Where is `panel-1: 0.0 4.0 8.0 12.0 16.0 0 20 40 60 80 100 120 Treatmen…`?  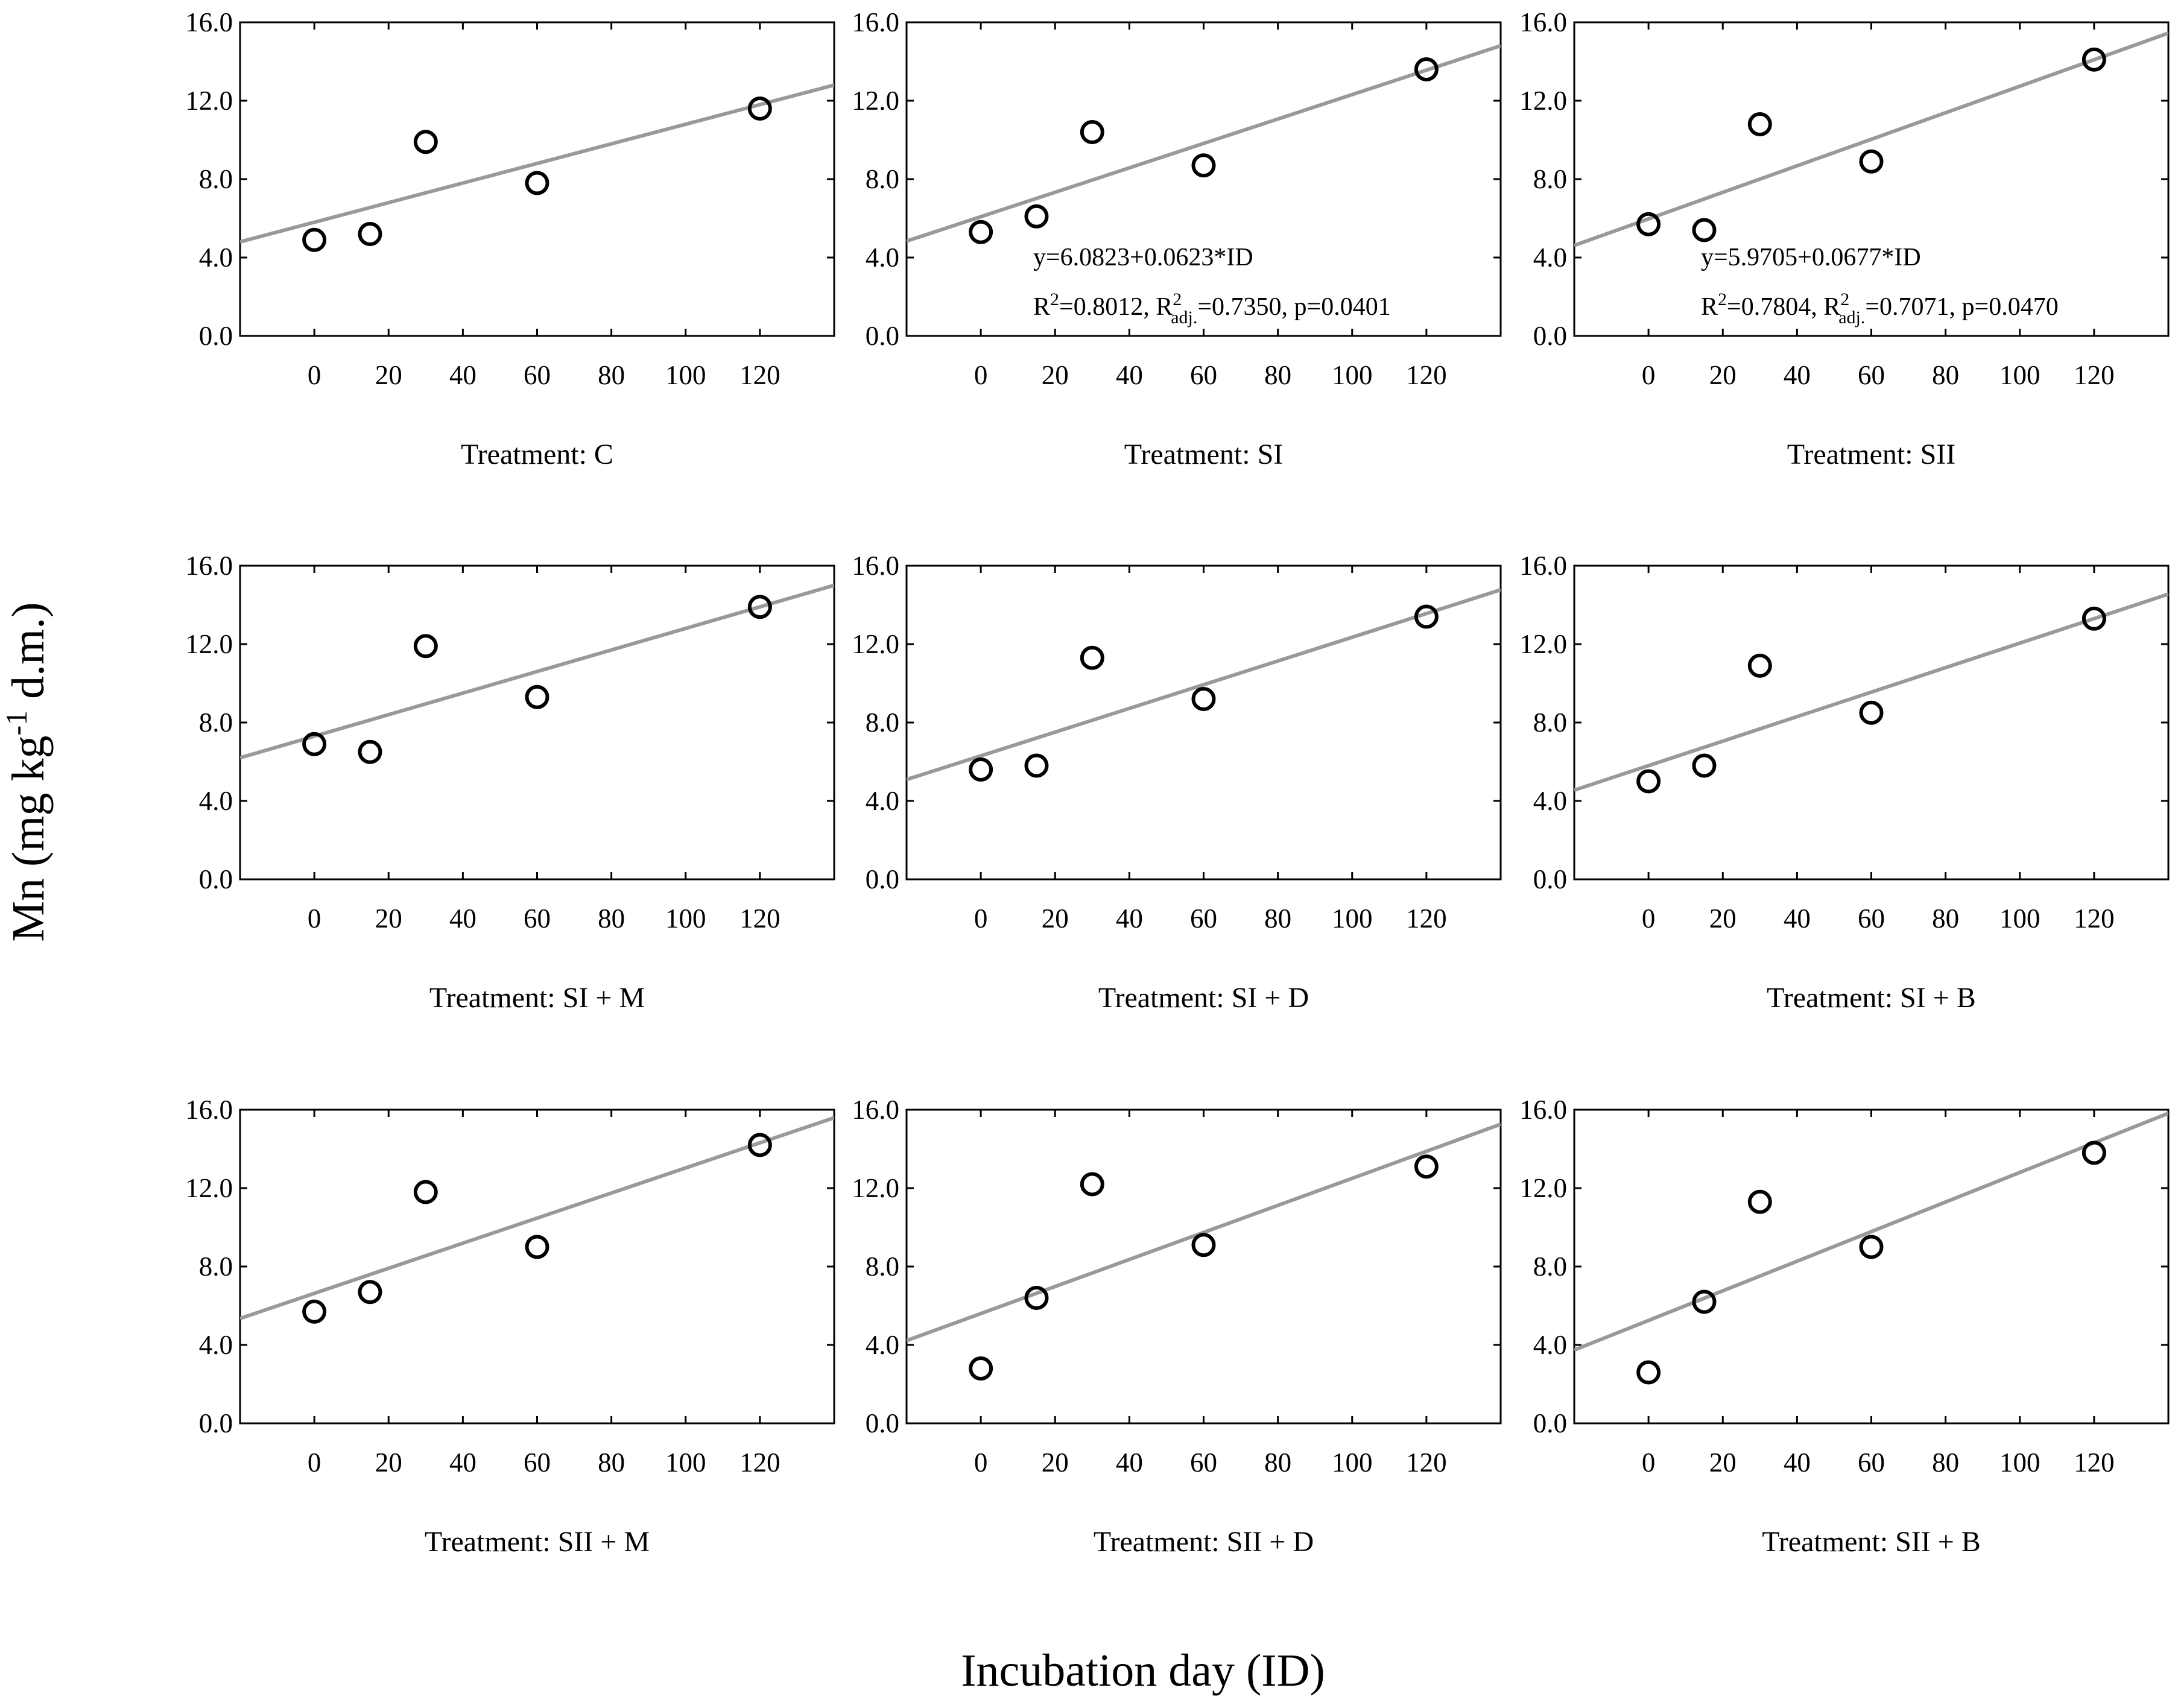 panel-1: 0.0 4.0 8.0 12.0 16.0 0 20 40 60 80 100 120 Treatmen… is located at coordinates (510, 239).